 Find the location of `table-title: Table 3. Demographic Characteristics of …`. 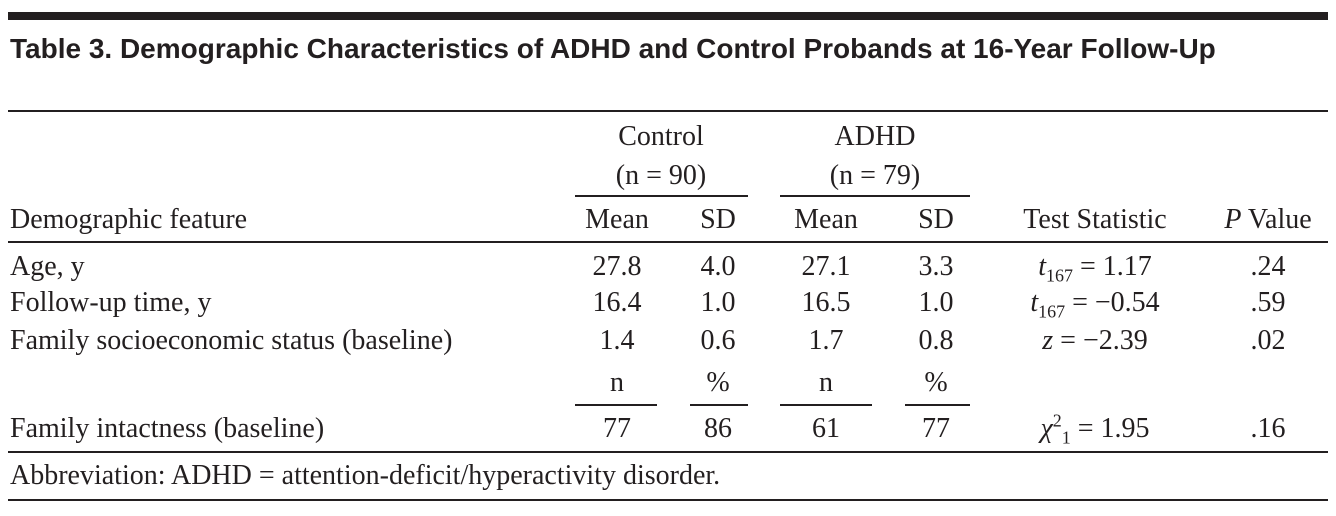

table-title: Table 3. Demographic Characteristics of … is located at coordinates (613, 48).